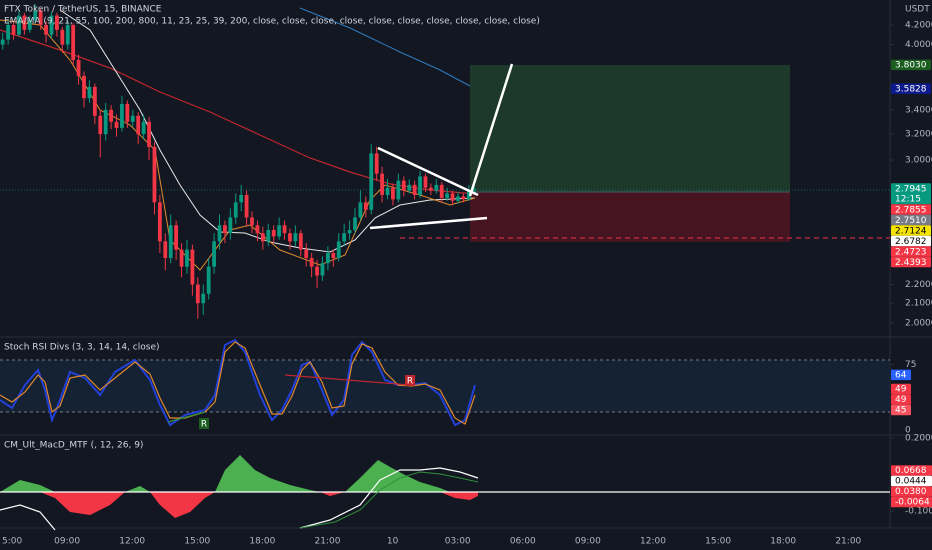 Image resolution: width=932 pixels, height=550 pixels. Describe the element at coordinates (908, 199) in the screenshot. I see `countdown: 12:15` at that location.